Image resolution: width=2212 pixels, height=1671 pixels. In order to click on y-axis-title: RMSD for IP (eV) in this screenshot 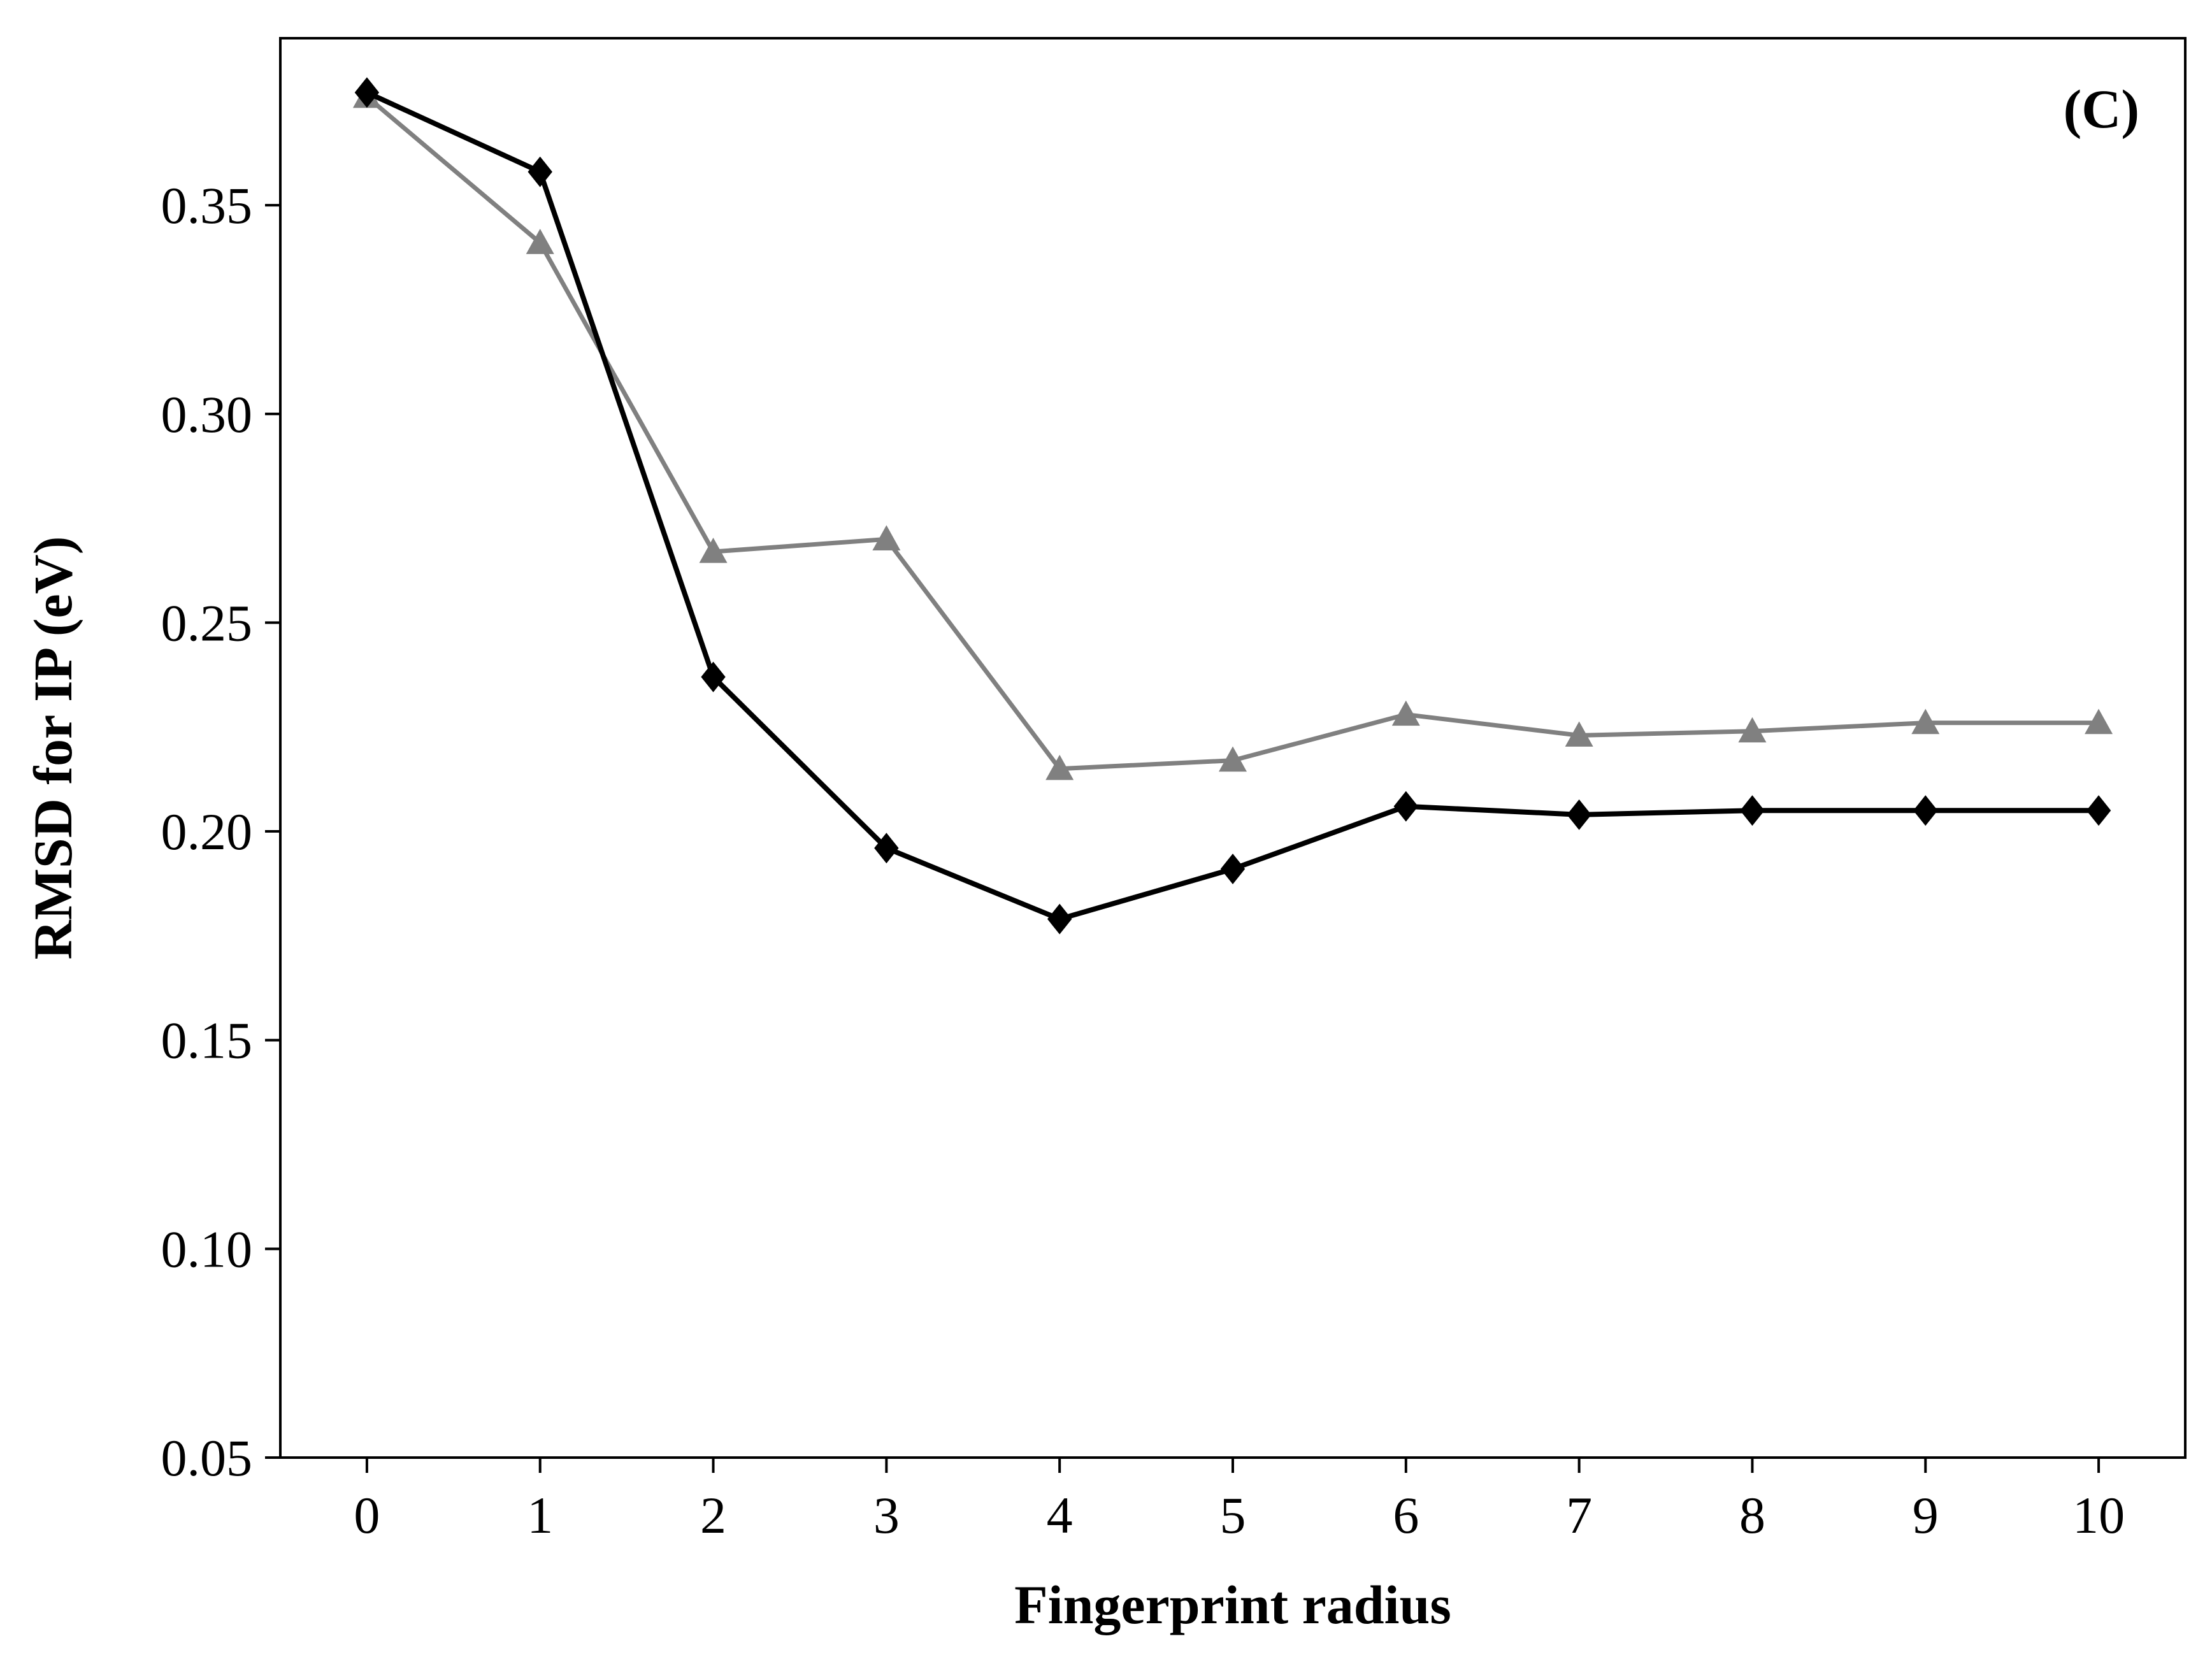, I will do `click(52, 748)`.